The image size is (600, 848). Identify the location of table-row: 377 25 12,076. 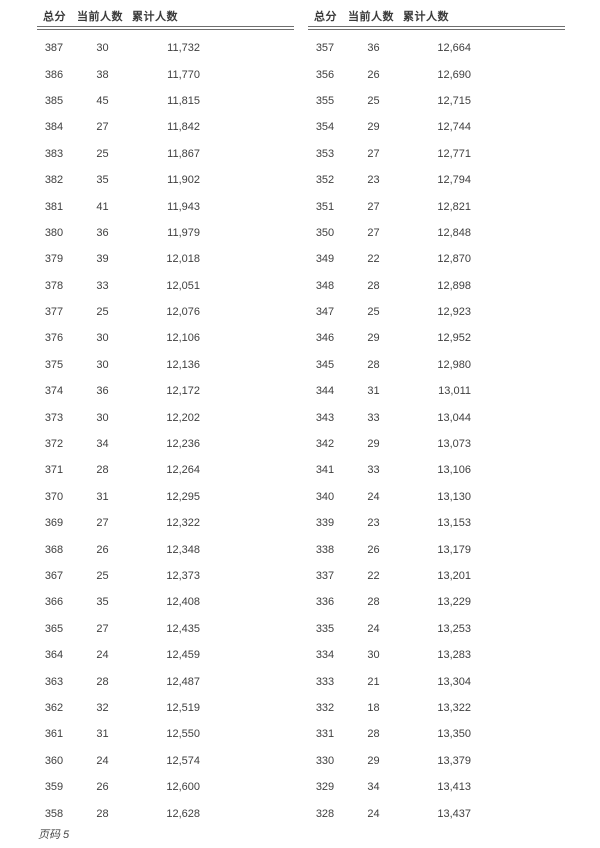
(165, 312).